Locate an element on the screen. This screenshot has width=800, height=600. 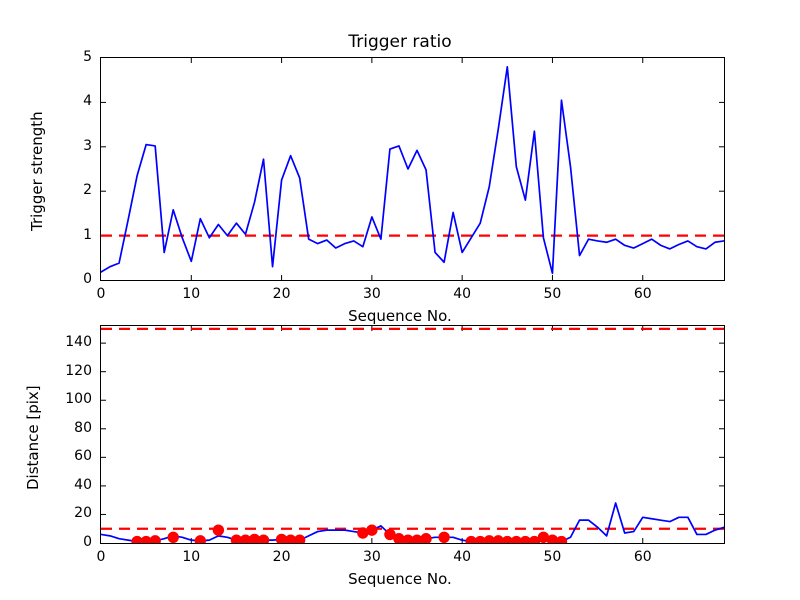
y-tick-label: 140 is located at coordinates (78, 342).